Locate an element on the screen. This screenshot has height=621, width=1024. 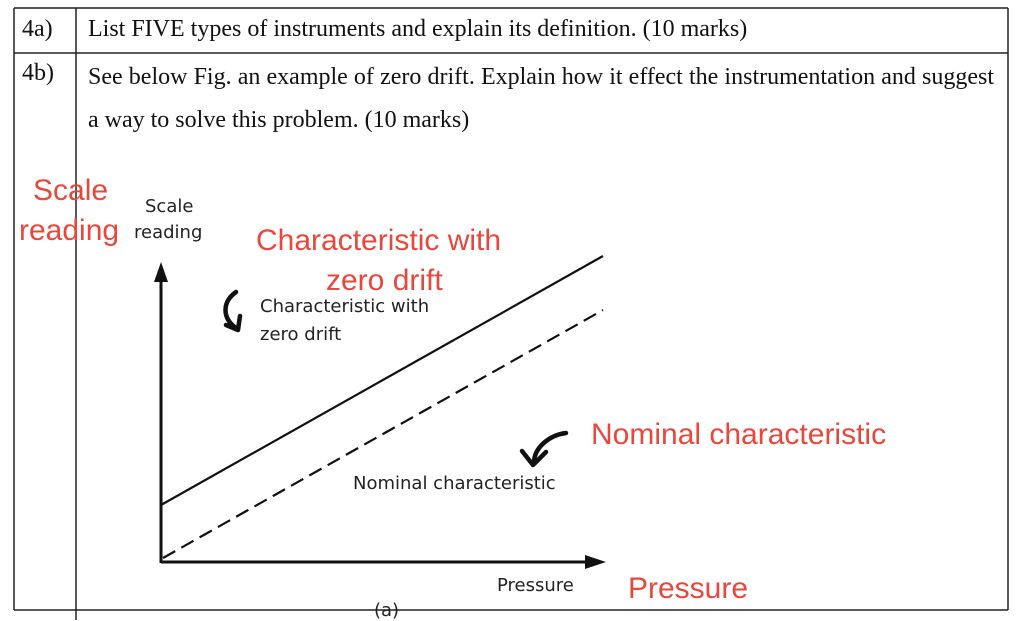
x-axis-arrowhead is located at coordinates (595, 562).